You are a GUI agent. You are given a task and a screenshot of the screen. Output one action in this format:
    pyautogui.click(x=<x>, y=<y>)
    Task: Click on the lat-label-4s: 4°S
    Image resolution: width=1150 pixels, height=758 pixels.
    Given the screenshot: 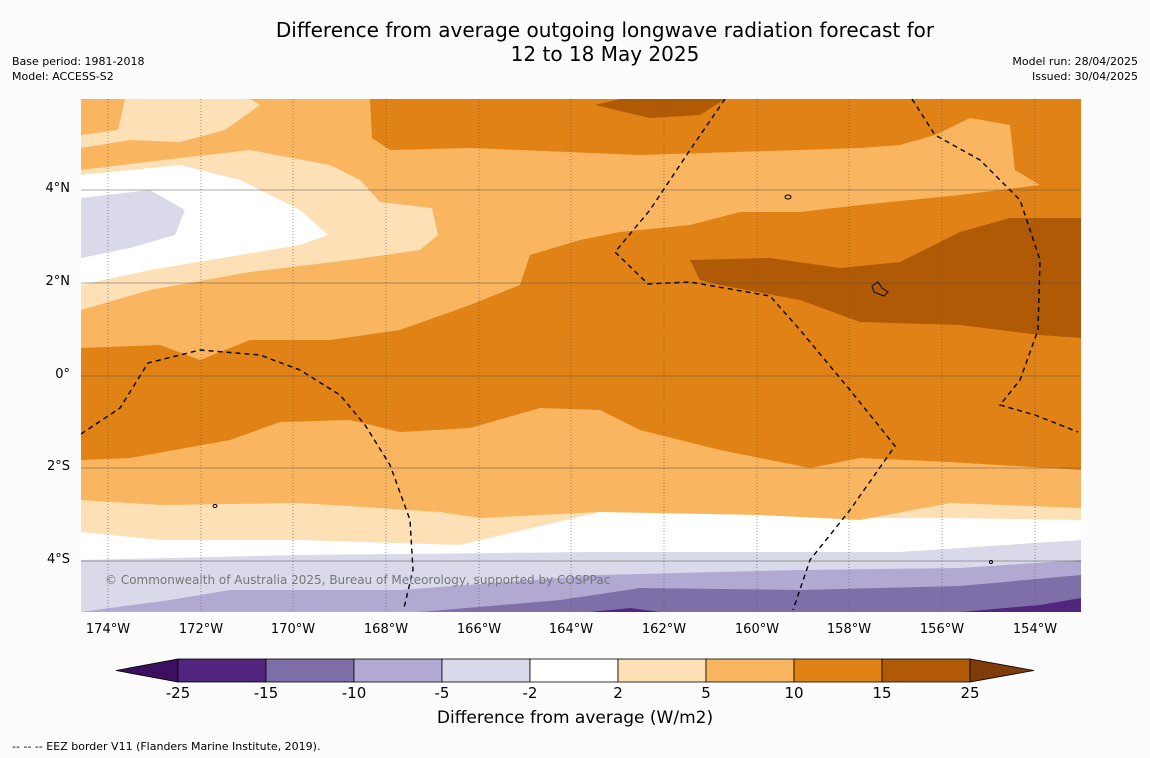 What is the action you would take?
    pyautogui.click(x=58, y=559)
    